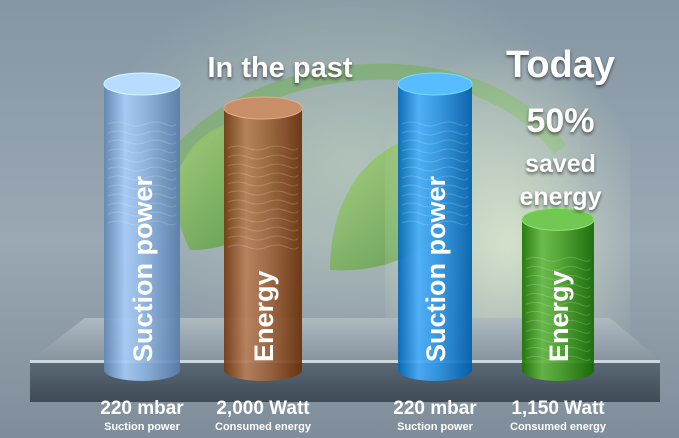 Image resolution: width=679 pixels, height=438 pixels. What do you see at coordinates (560, 181) in the screenshot?
I see `savings-caption: saved energy` at bounding box center [560, 181].